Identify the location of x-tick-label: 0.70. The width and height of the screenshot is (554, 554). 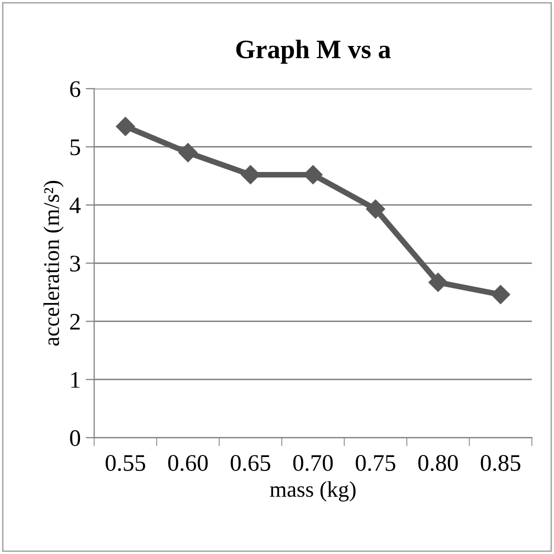
(313, 463).